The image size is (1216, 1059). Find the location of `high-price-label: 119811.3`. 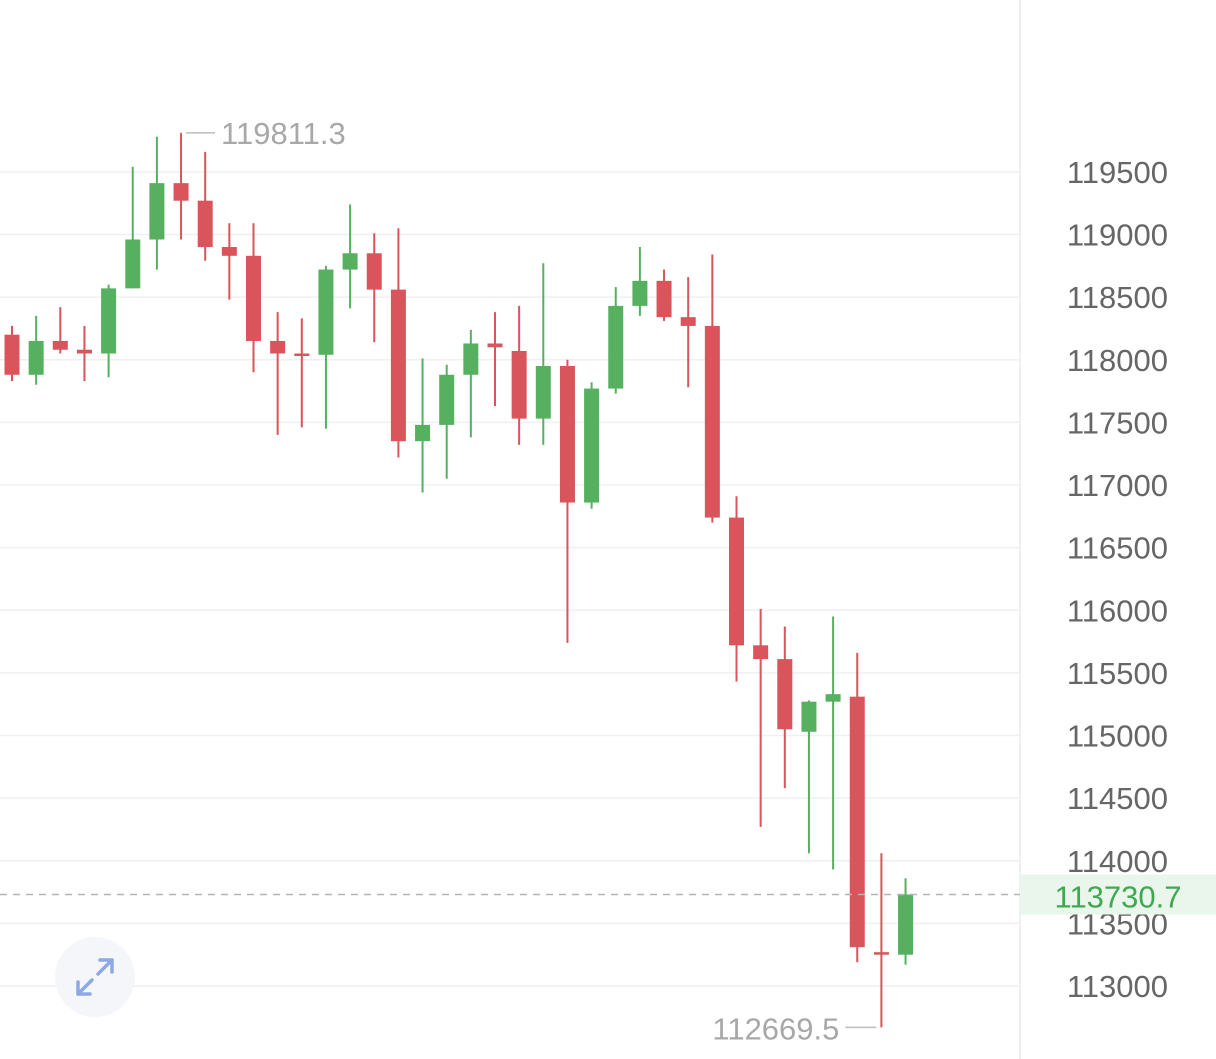

high-price-label: 119811.3 is located at coordinates (283, 133).